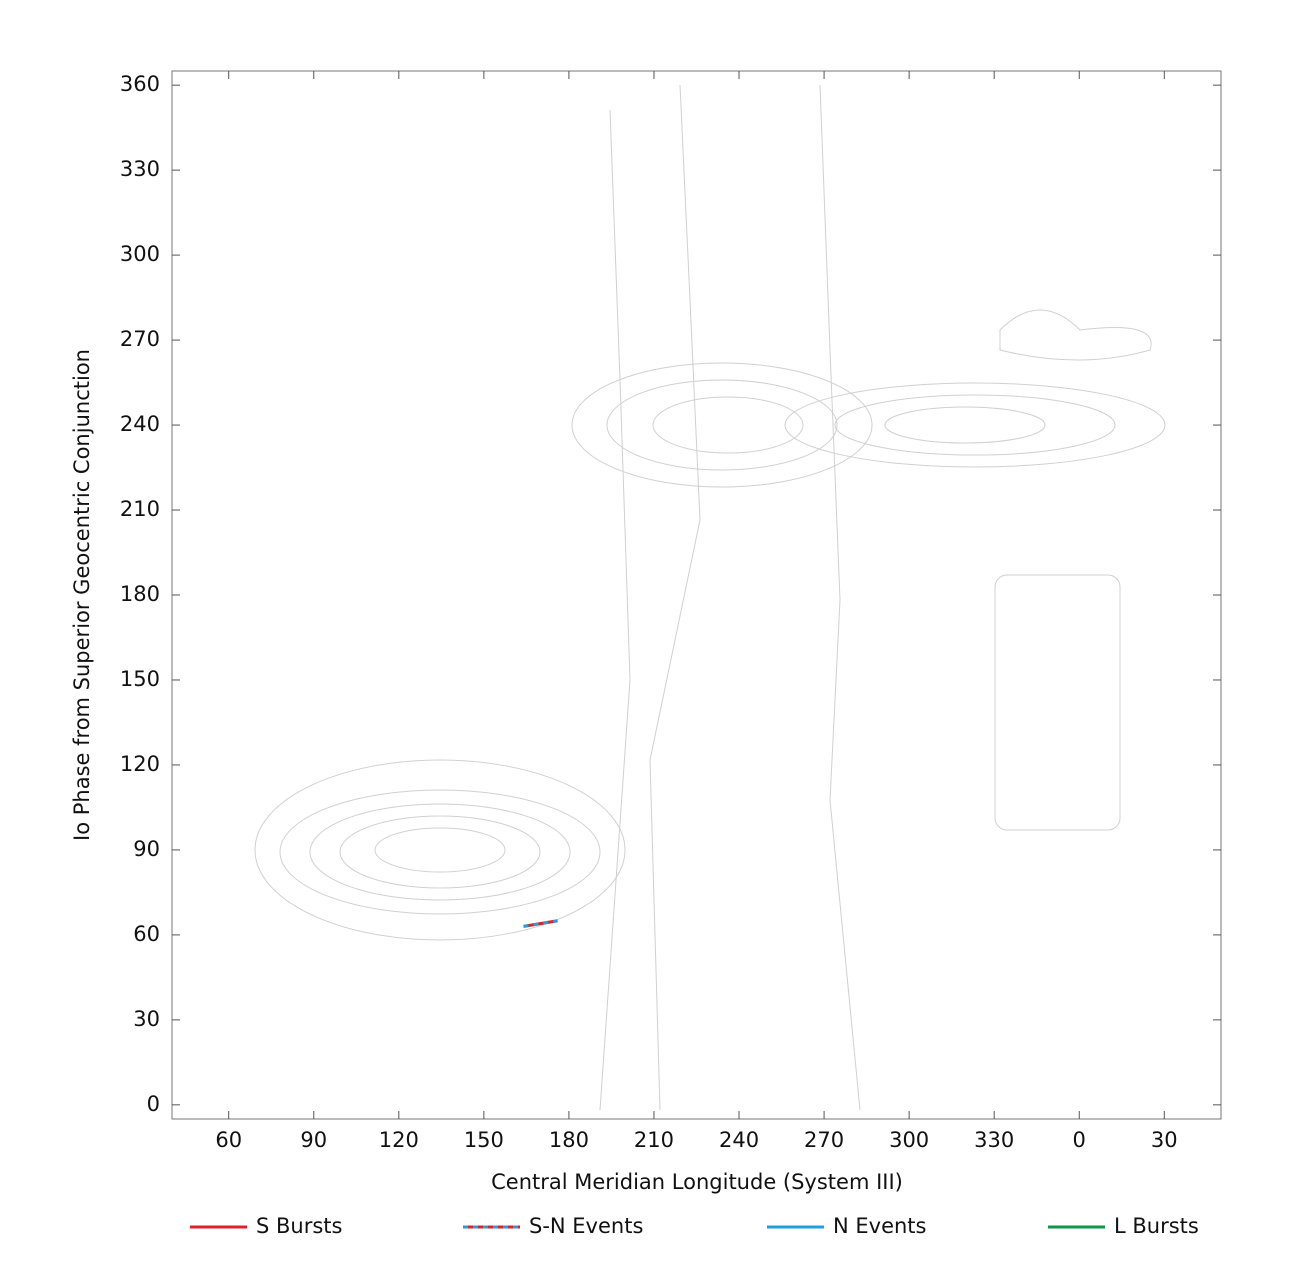 The height and width of the screenshot is (1271, 1293). Describe the element at coordinates (146, 934) in the screenshot. I see `y-tick-label: 60` at that location.